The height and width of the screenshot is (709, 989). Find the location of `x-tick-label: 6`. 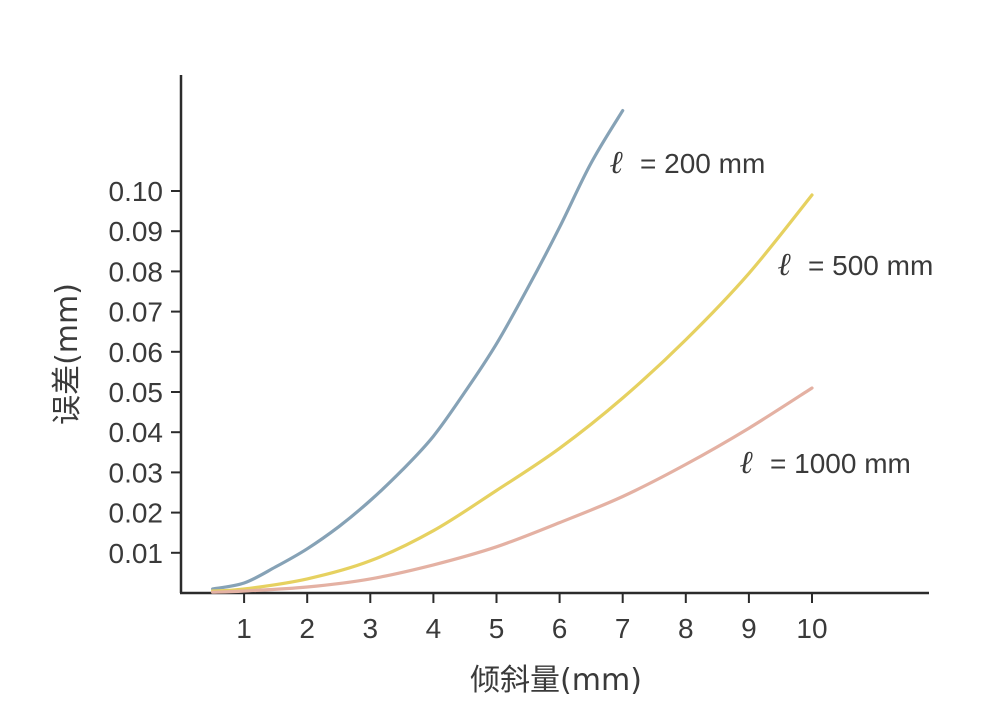

x-tick-label: 6 is located at coordinates (560, 628).